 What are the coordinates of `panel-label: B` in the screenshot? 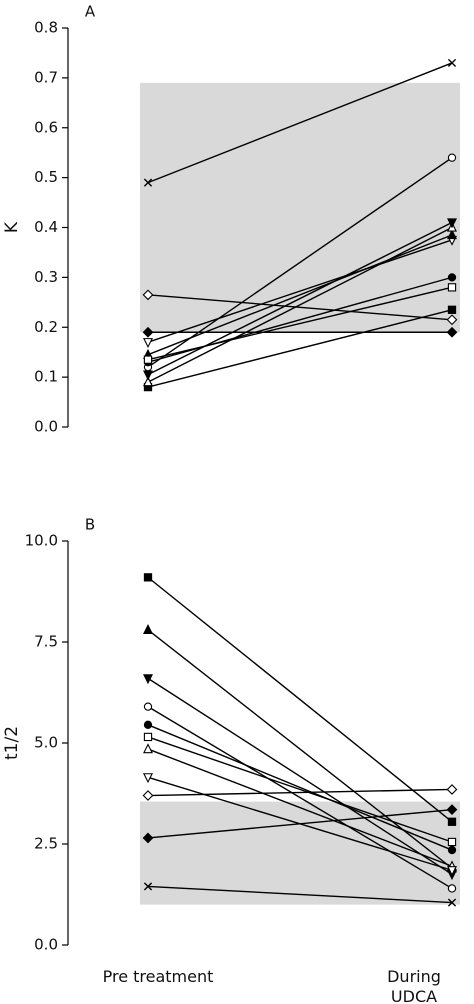 It's located at (90, 525).